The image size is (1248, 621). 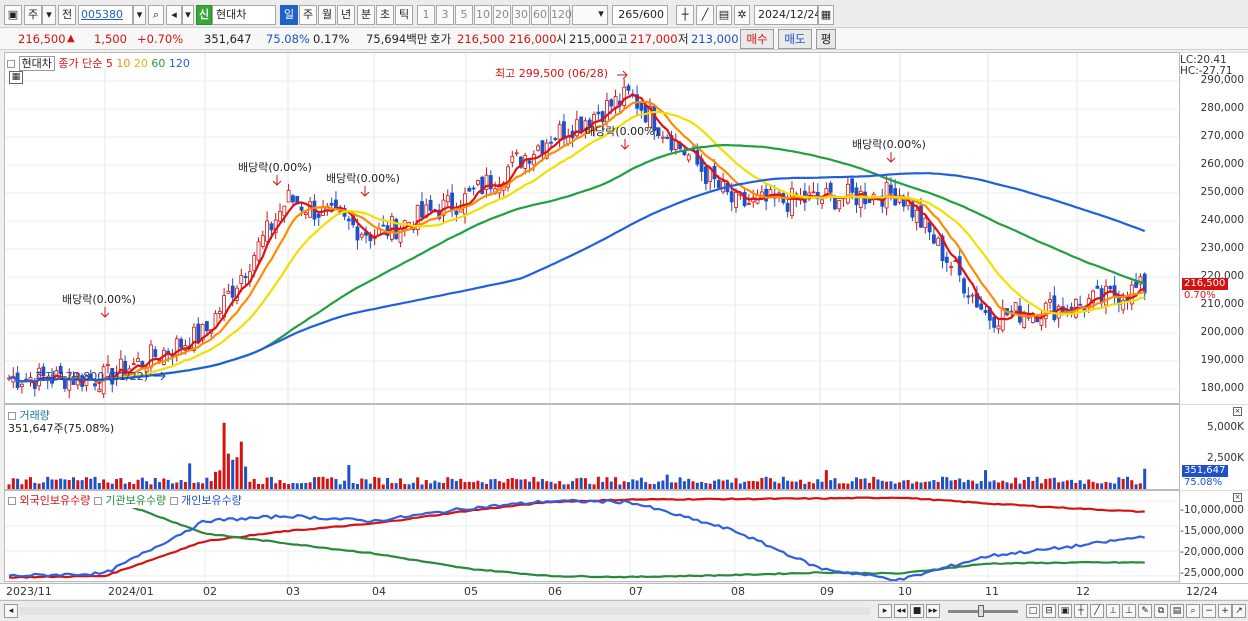 I want to click on interval-dropdown-icon: ▾, so click(x=601, y=13).